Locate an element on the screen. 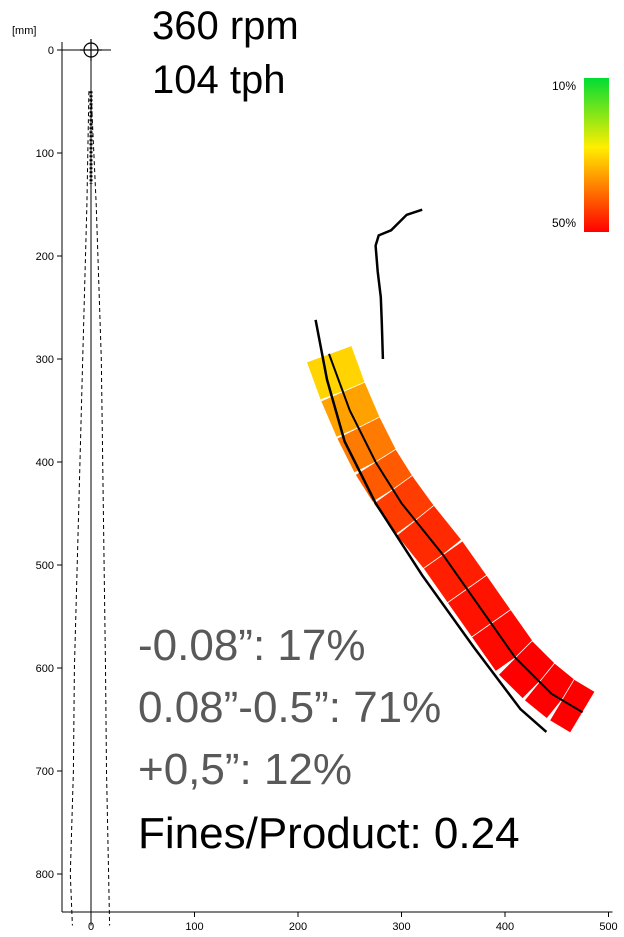  y-tick-label: 0 is located at coordinates (51, 51).